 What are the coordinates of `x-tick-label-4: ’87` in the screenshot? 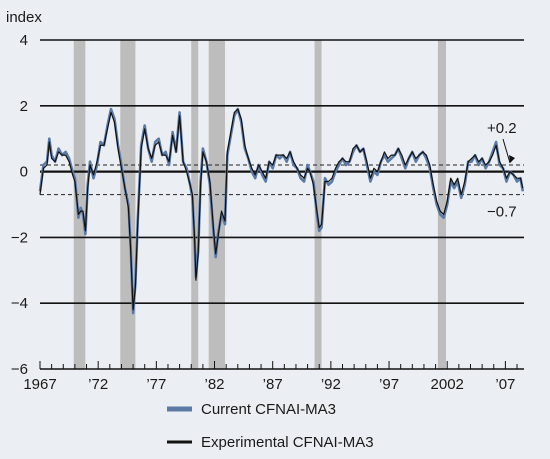 It's located at (273, 384).